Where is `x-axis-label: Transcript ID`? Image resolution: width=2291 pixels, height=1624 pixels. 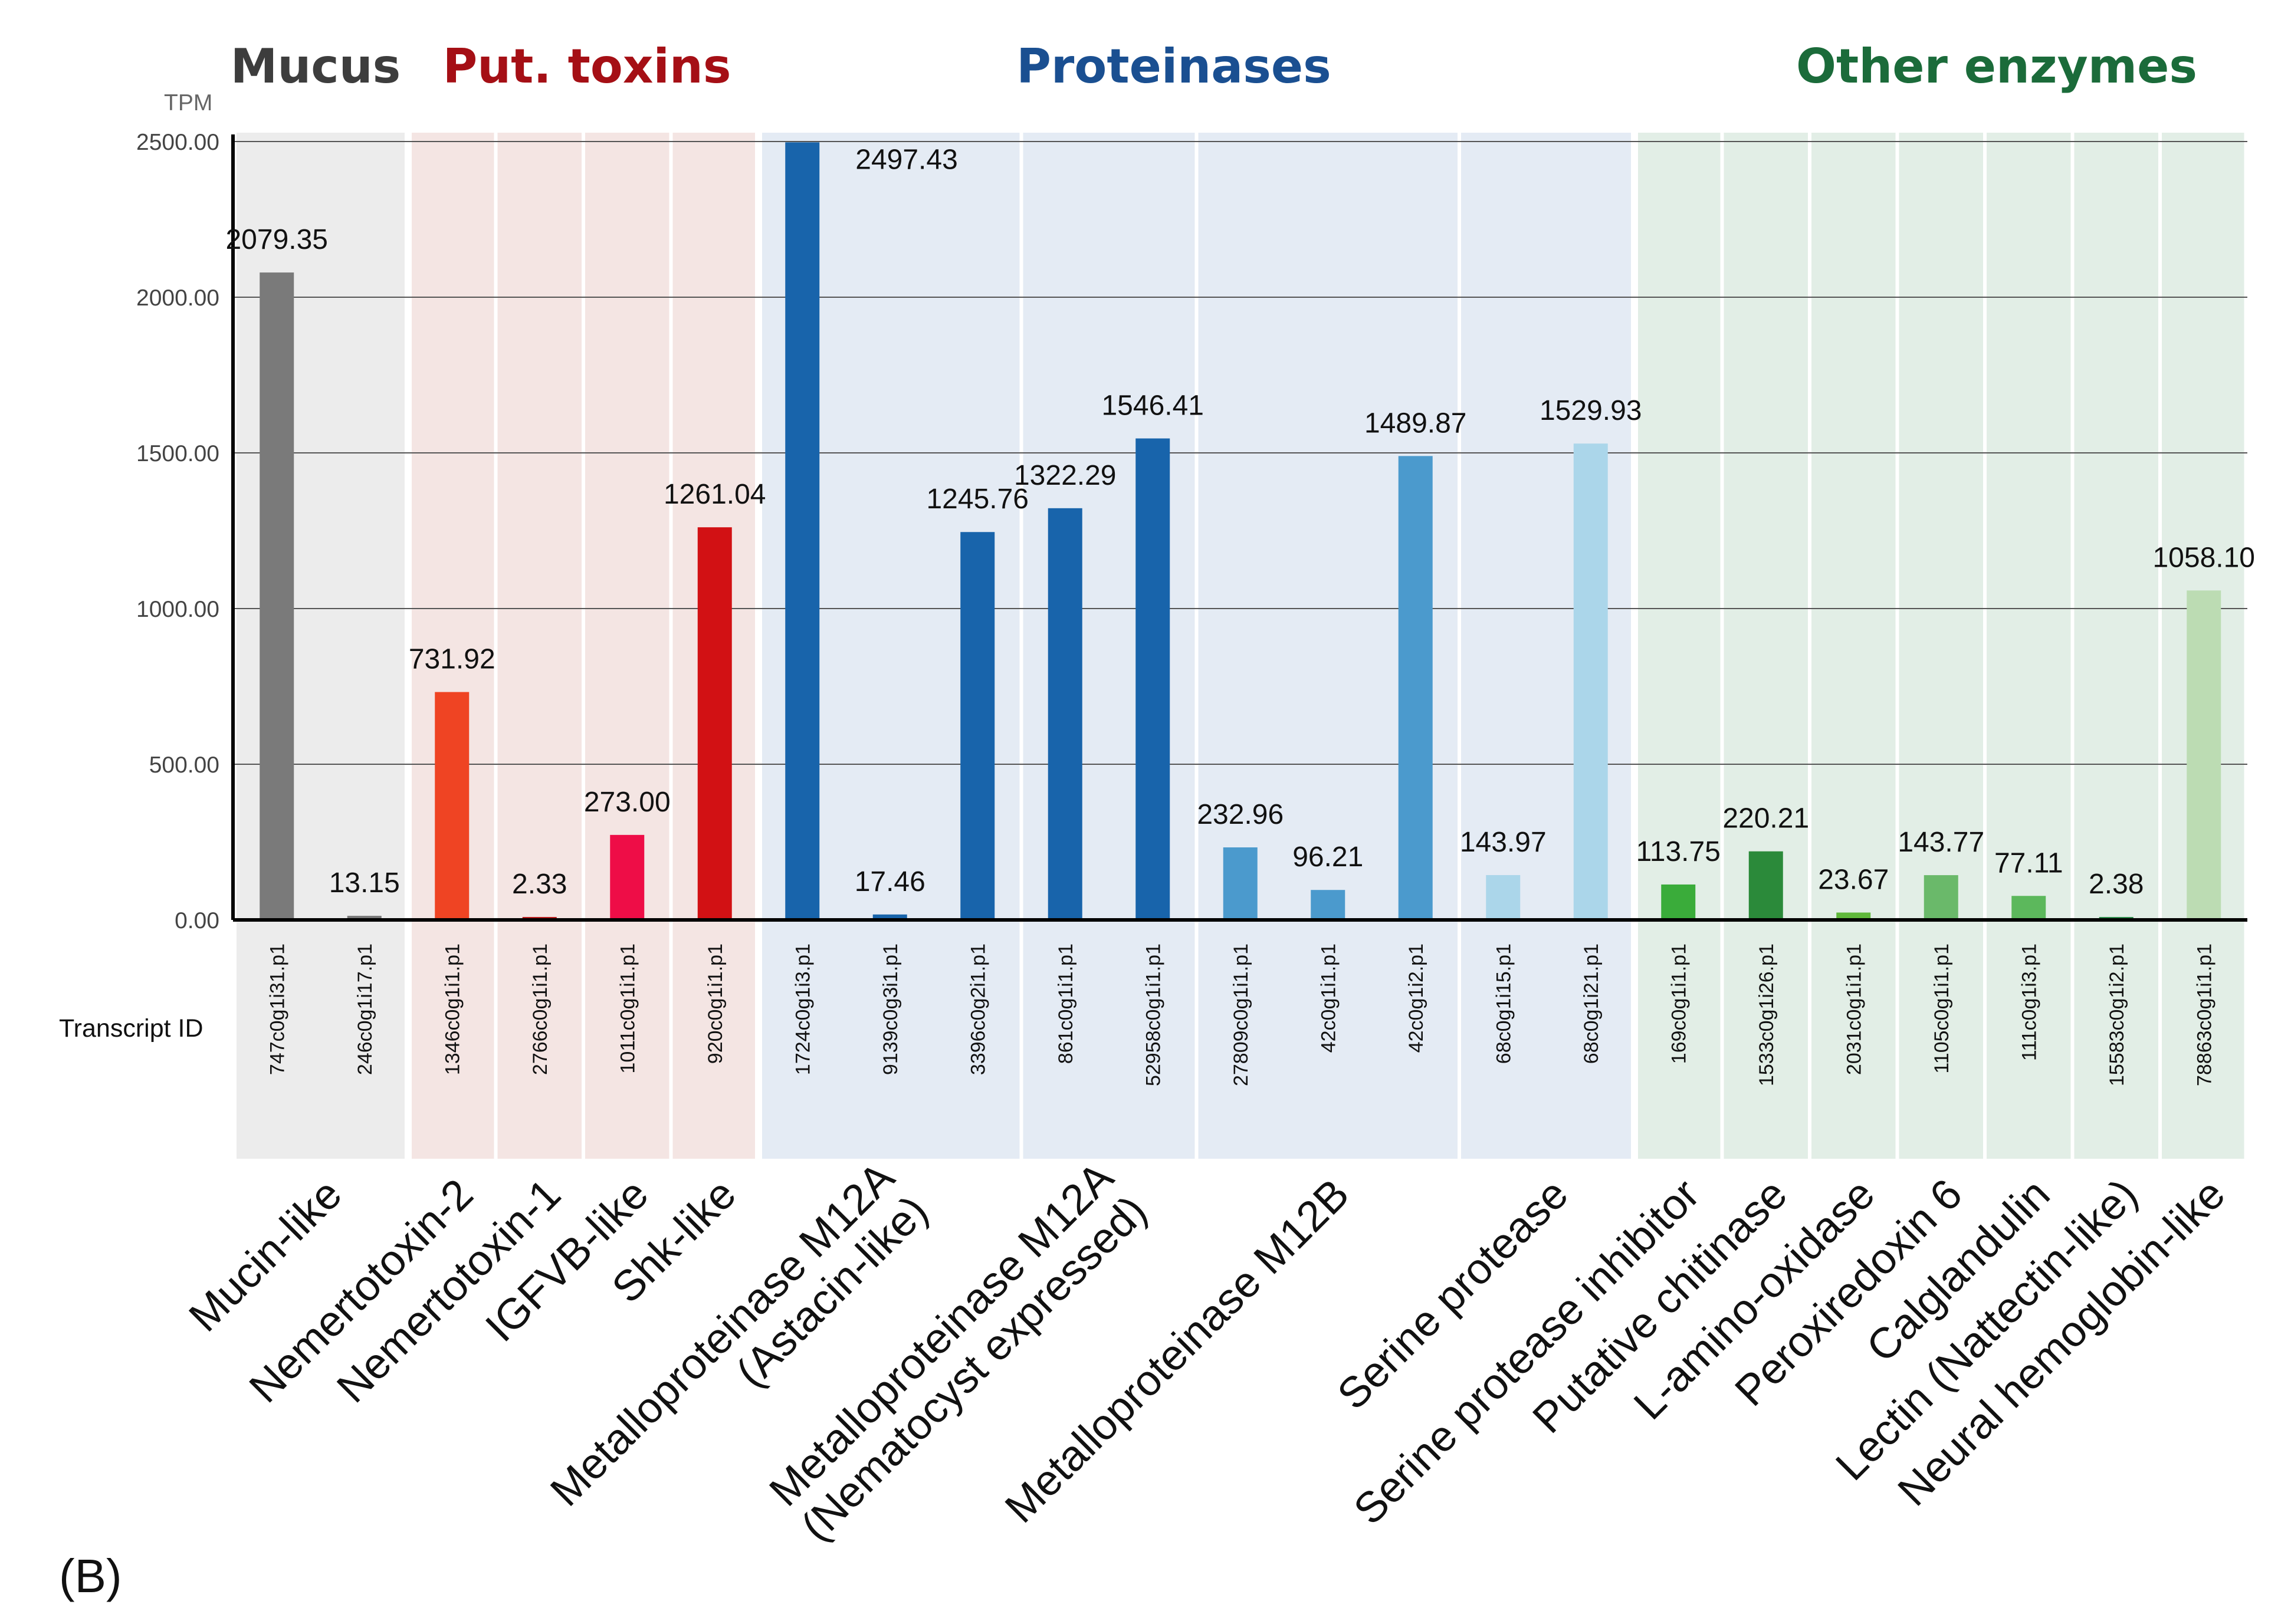
x-axis-label: Transcript ID is located at coordinates (131, 1028).